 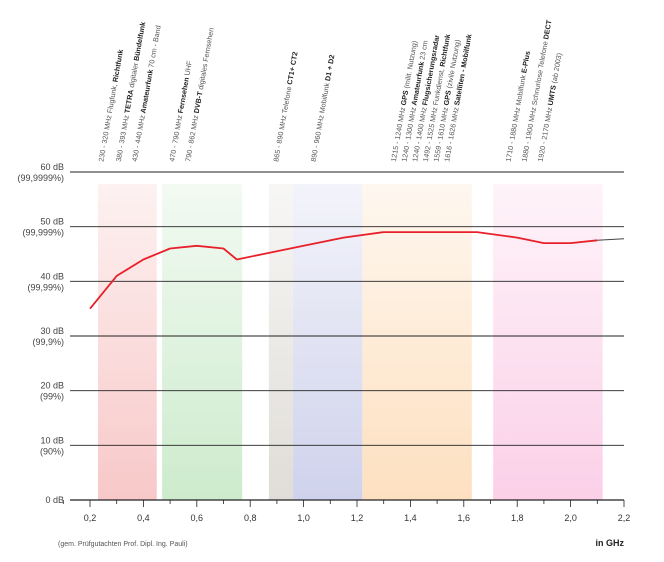 What do you see at coordinates (282, 123) in the screenshot?
I see `band-label-segment: 865 - 890 MHz Telefone` at bounding box center [282, 123].